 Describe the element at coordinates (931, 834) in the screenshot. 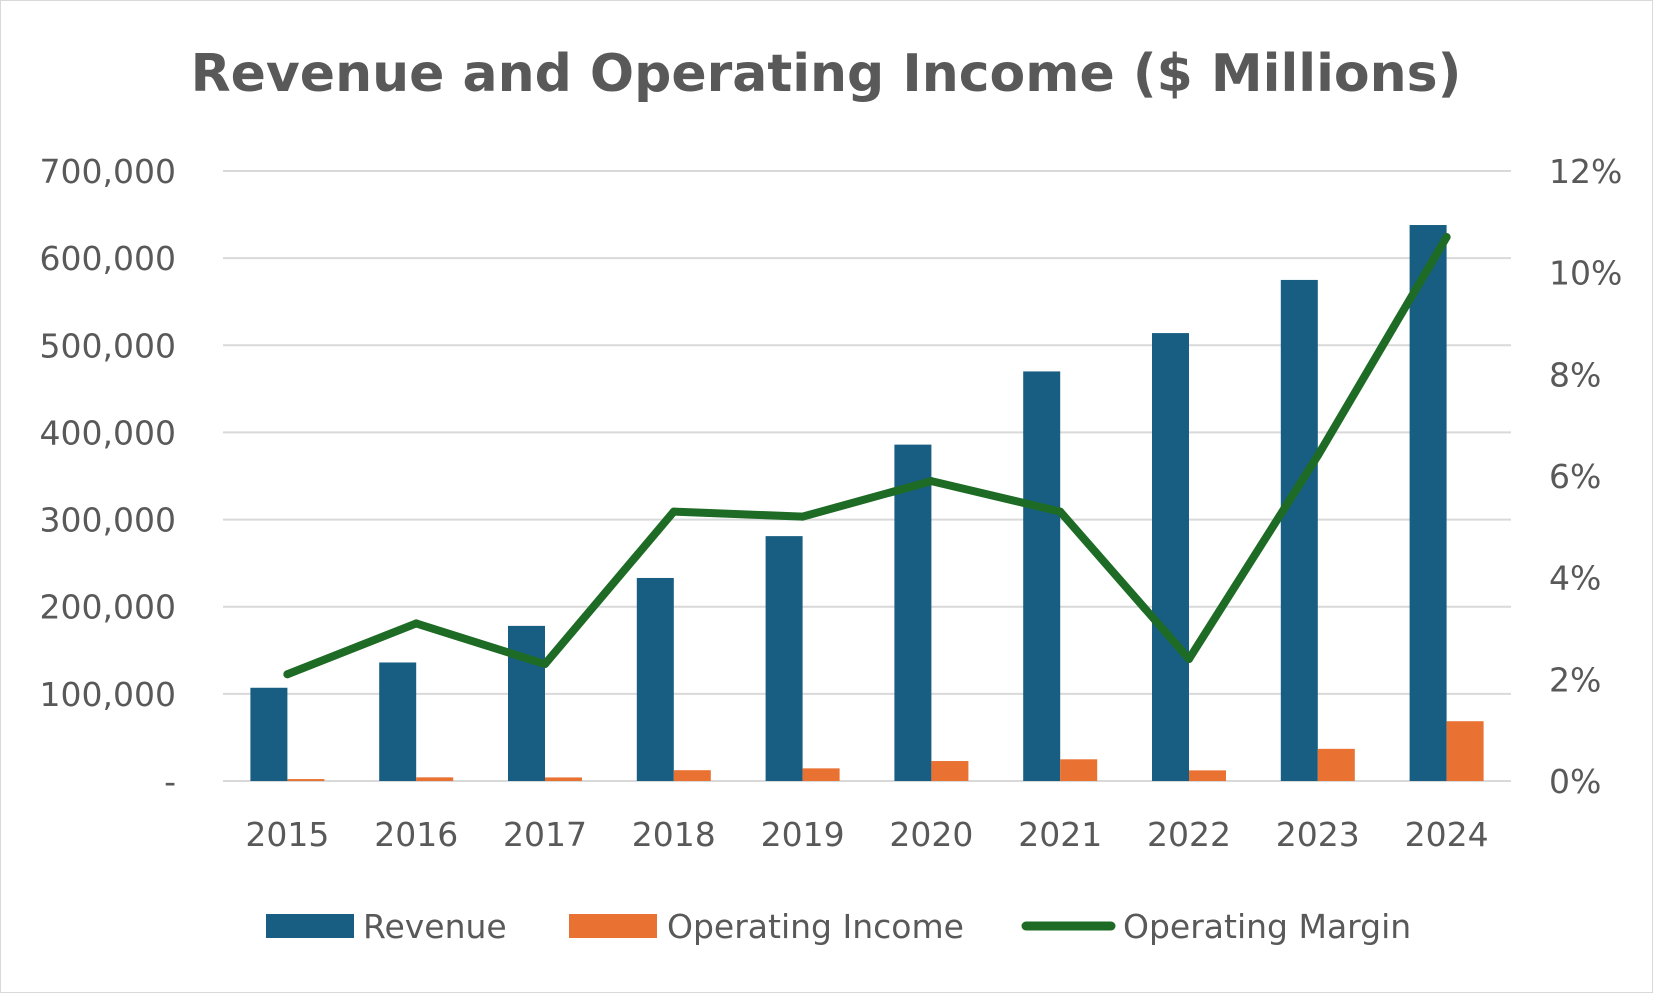

I see `x-tick-label: 2020` at that location.